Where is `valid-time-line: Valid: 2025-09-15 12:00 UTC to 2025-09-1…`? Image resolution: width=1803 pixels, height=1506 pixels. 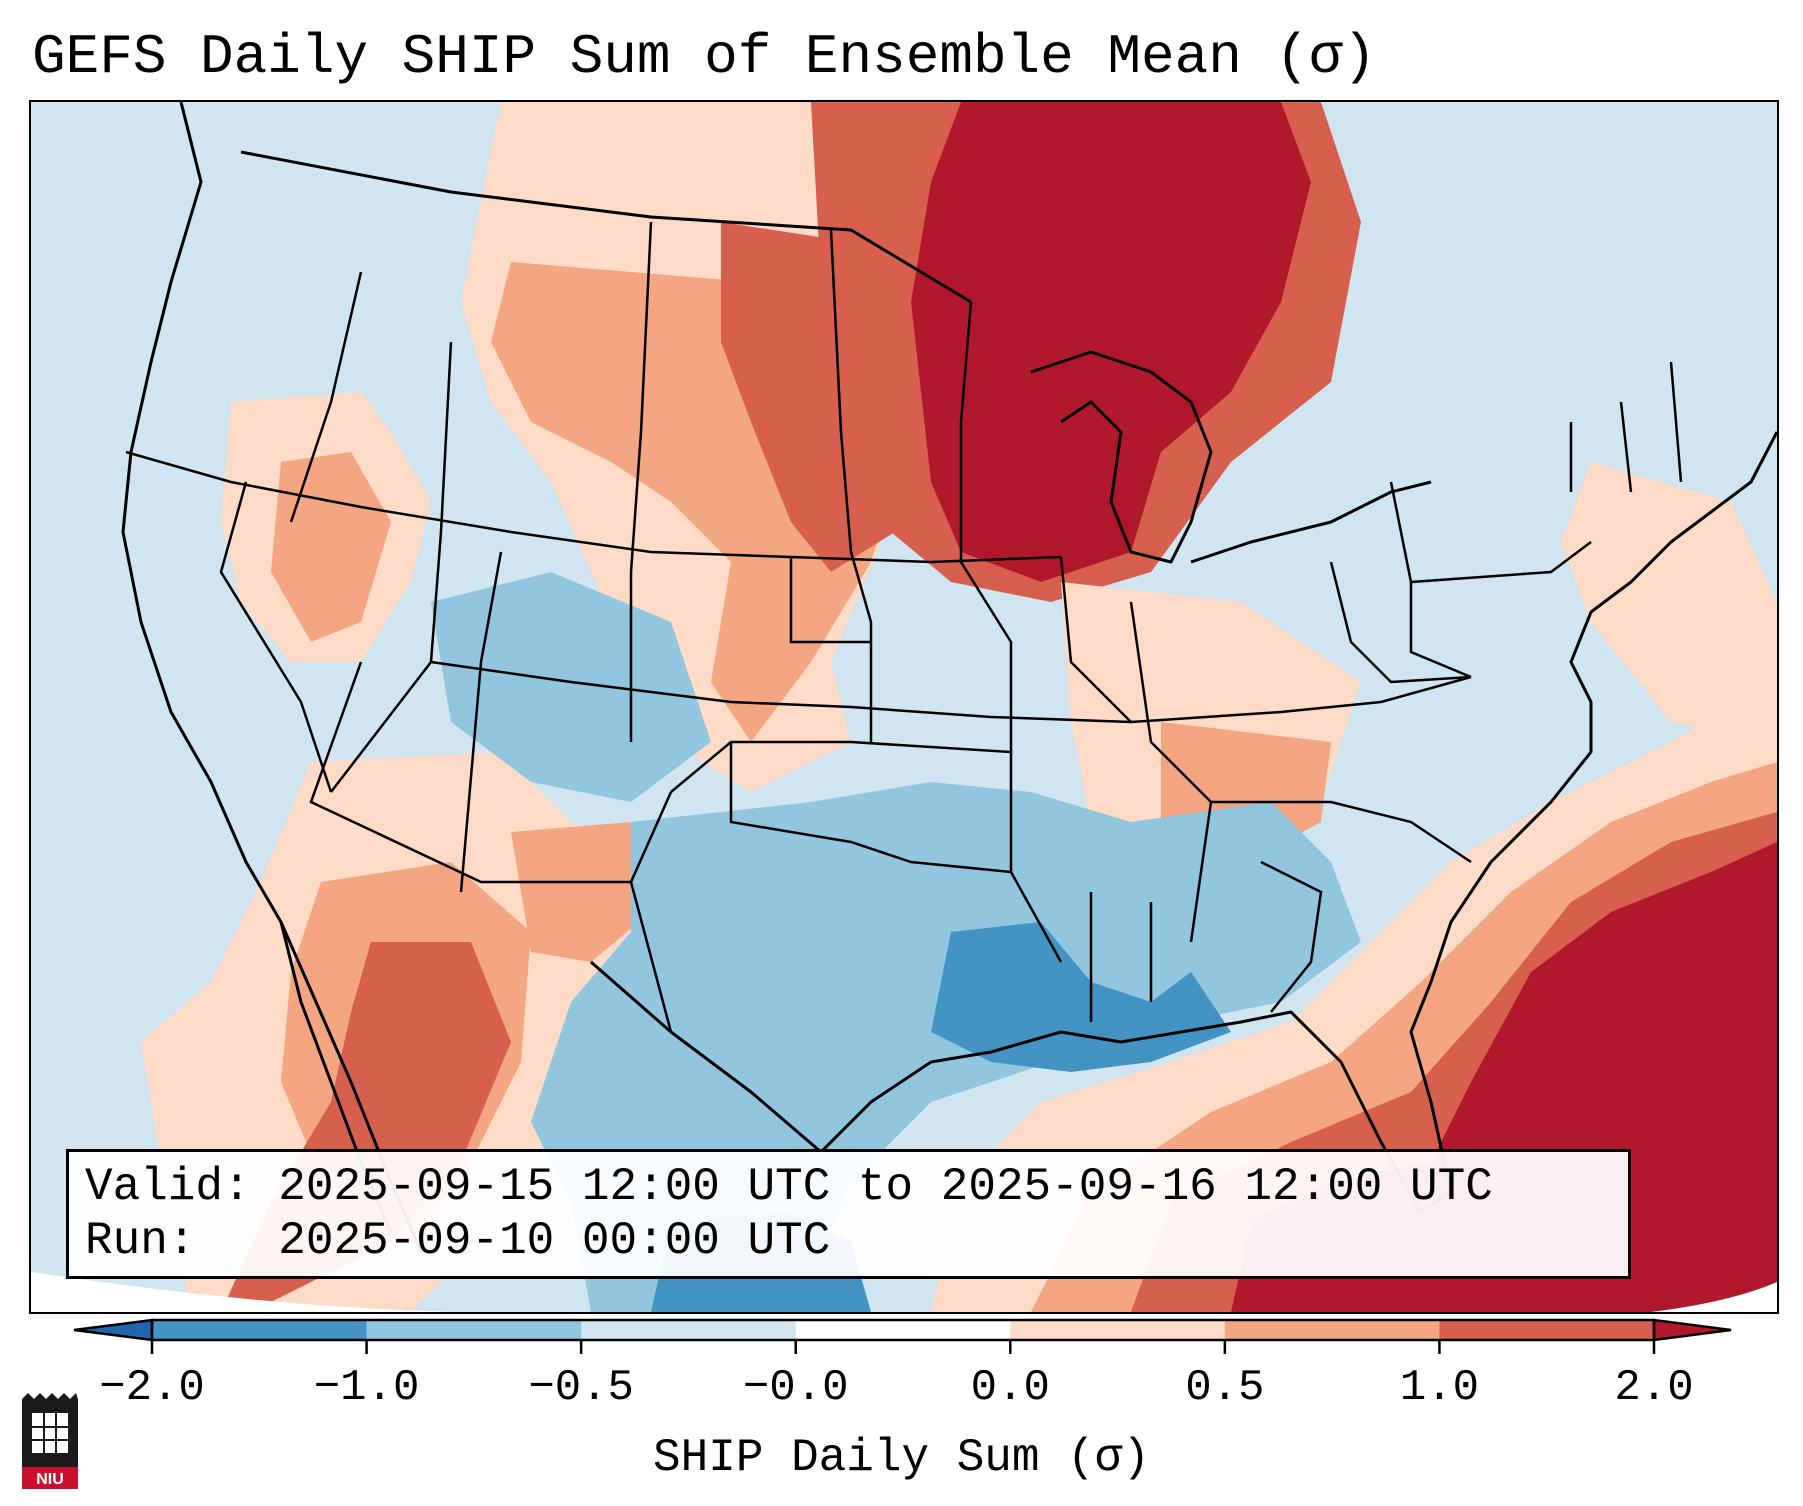 valid-time-line: Valid: 2025-09-15 12:00 UTC to 2025-09-1… is located at coordinates (789, 1187).